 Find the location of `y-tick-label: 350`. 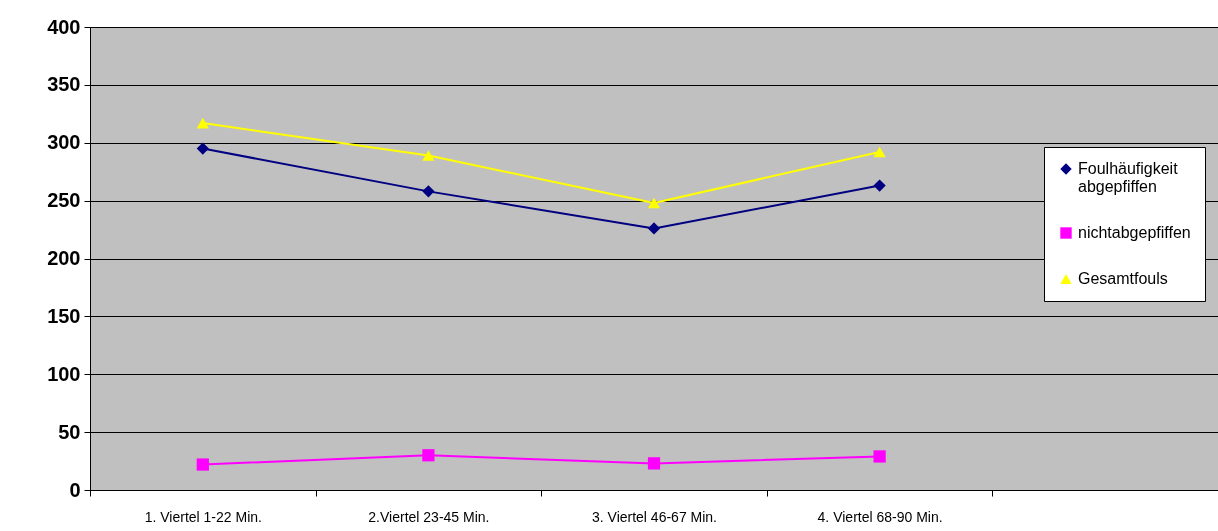

y-tick-label: 350 is located at coordinates (64, 84).